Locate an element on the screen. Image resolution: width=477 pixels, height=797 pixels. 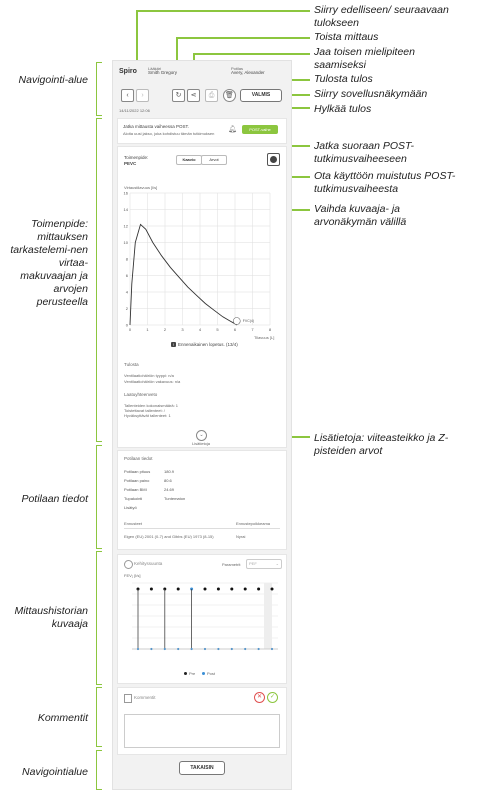
x-tick-label: 5 is located at coordinates (217, 329).